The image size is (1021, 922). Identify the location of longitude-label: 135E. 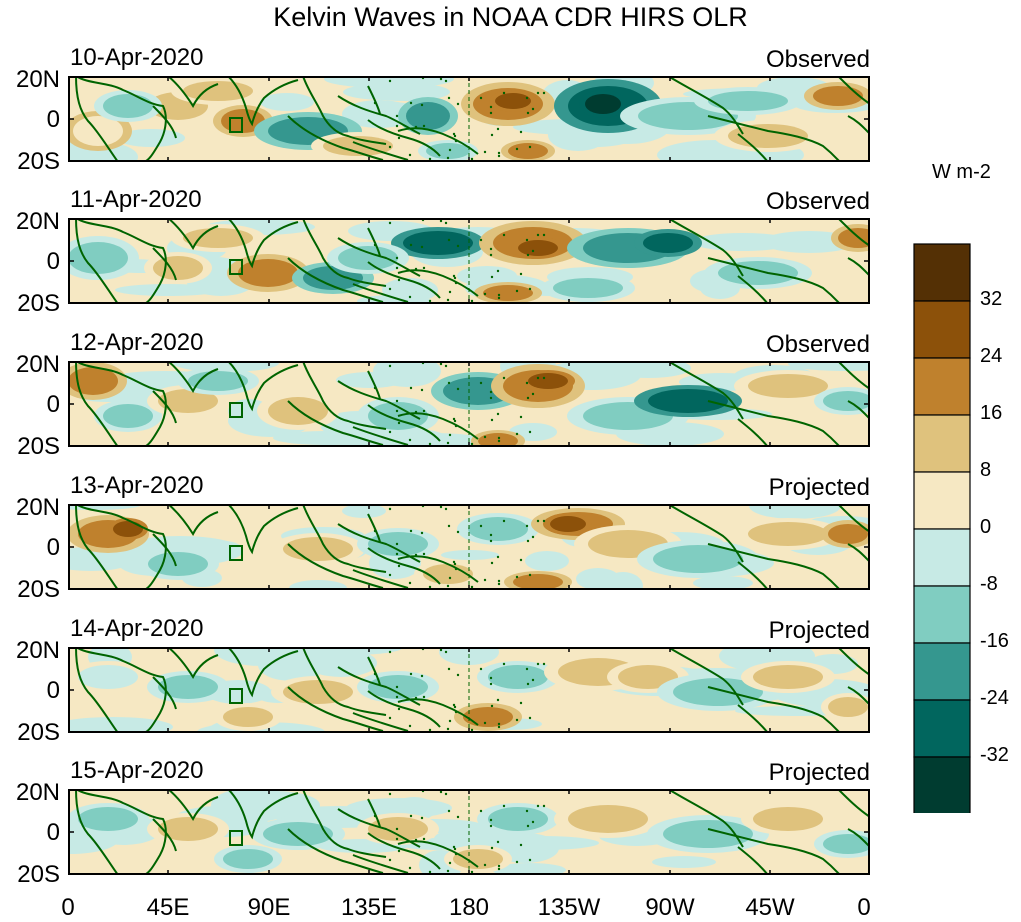
(369, 907).